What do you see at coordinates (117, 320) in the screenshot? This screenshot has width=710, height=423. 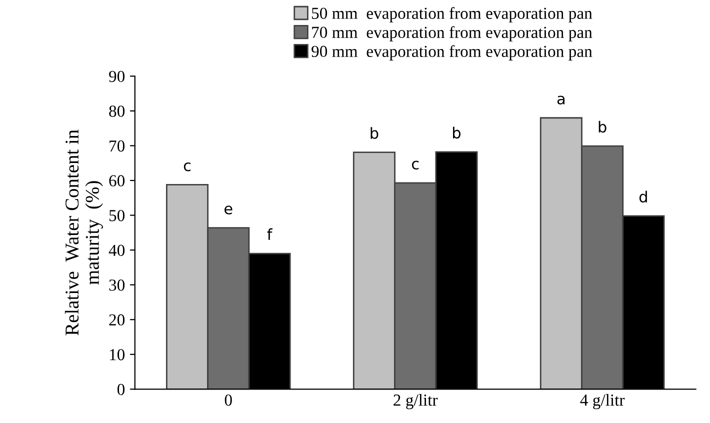 I see `y-tick-label: 20` at bounding box center [117, 320].